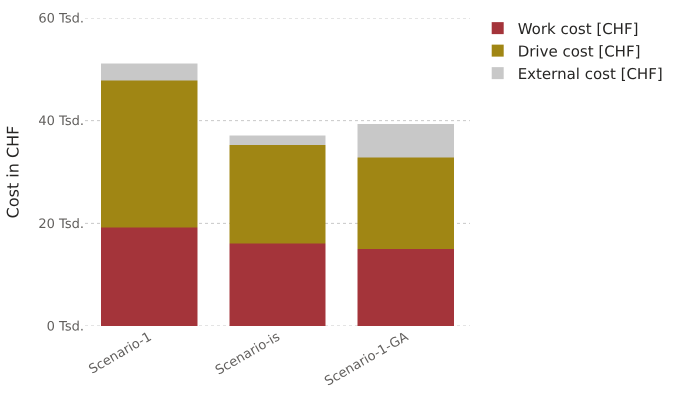 The width and height of the screenshot is (700, 411). What do you see at coordinates (65, 327) in the screenshot?
I see `y-tick-label: 0 Tsd.` at bounding box center [65, 327].